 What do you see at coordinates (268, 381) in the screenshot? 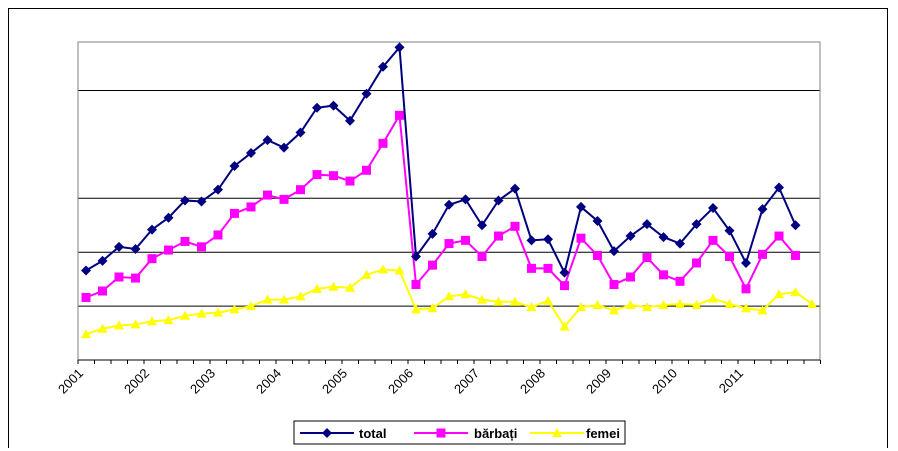
I see `x-tick-label: 2004` at bounding box center [268, 381].